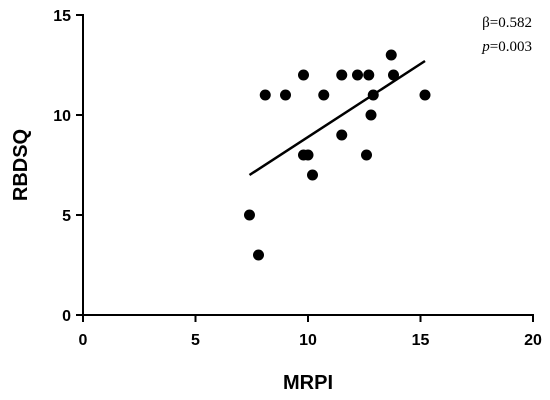 The image size is (550, 400). Describe the element at coordinates (506, 47) in the screenshot. I see `p-value-annotation: p=0.003` at that location.